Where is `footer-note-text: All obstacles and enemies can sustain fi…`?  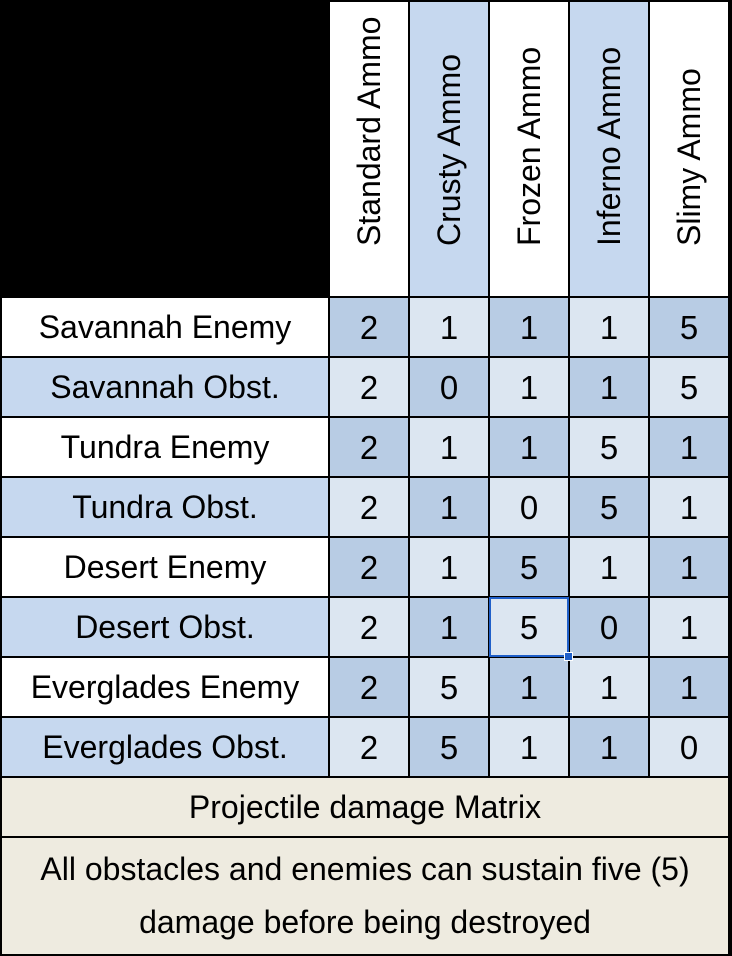 footer-note-text: All obstacles and enemies can sustain fi… is located at coordinates (365, 895).